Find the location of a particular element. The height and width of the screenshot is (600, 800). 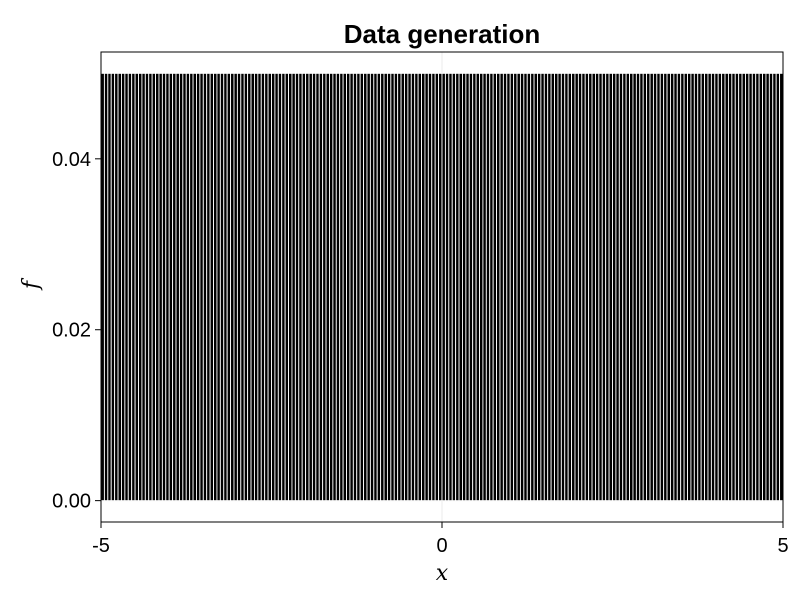

y-tick-label: 0.02 is located at coordinates (71, 331).